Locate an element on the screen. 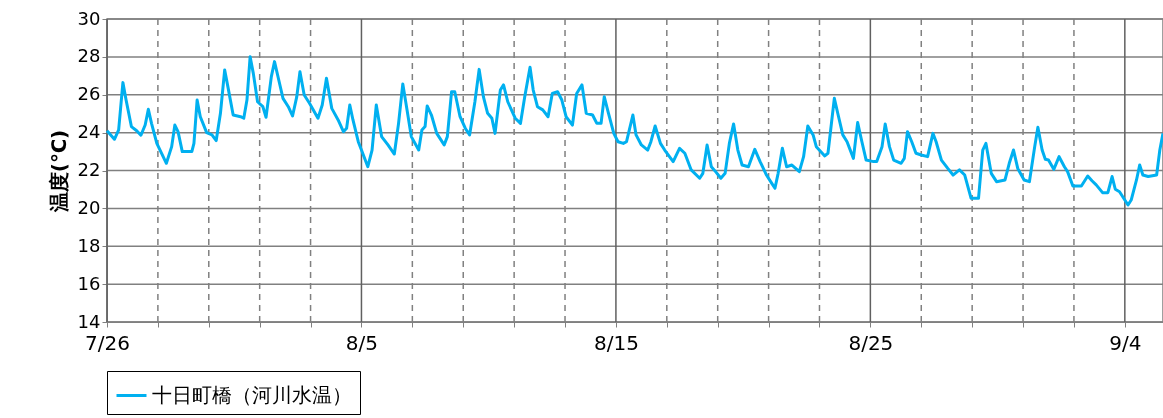 The height and width of the screenshot is (418, 1163). x-tick-label: 9/4 is located at coordinates (1125, 342).